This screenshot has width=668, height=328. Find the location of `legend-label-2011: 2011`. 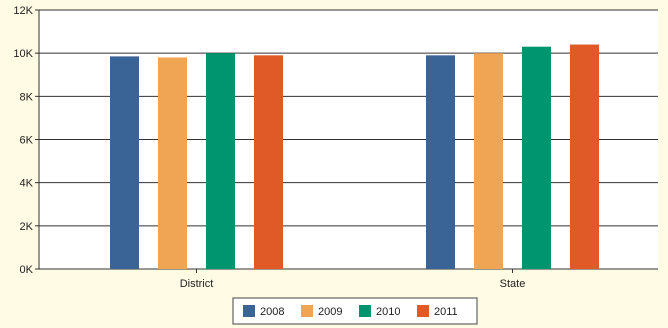

legend-label-2011: 2011 is located at coordinates (446, 312).